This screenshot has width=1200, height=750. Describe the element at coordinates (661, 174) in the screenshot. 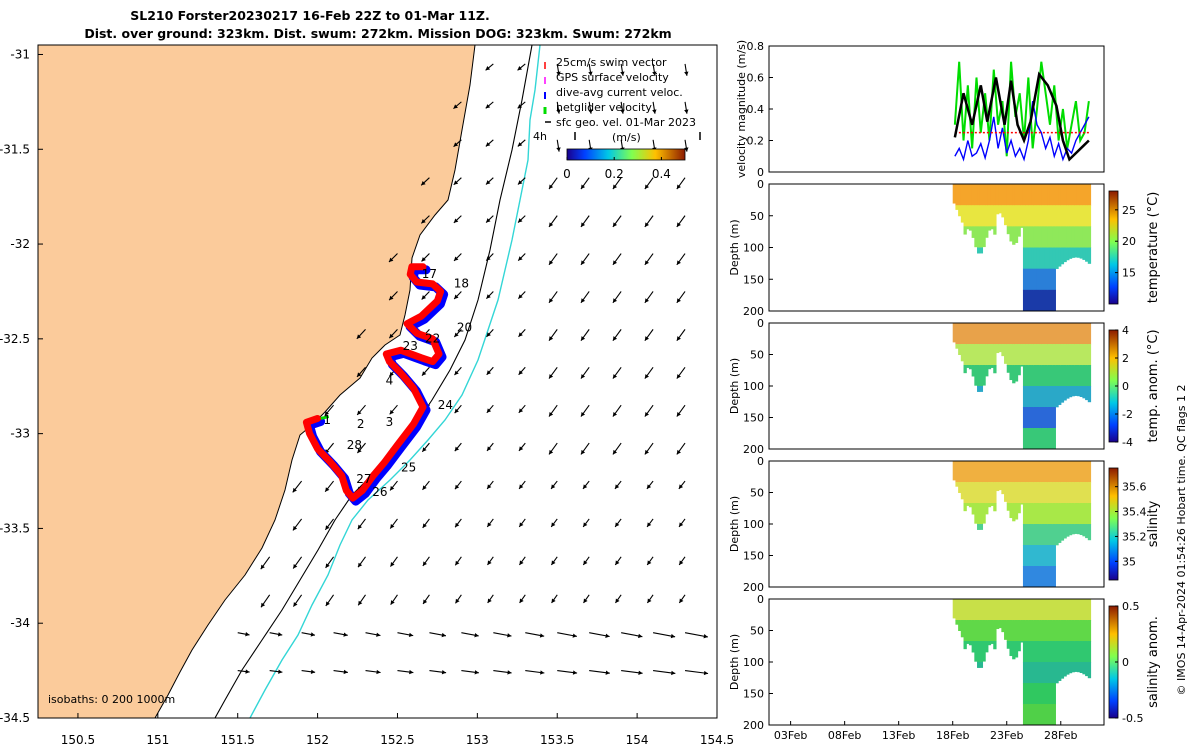

I see `colorbar-tick-label: 0.4` at that location.